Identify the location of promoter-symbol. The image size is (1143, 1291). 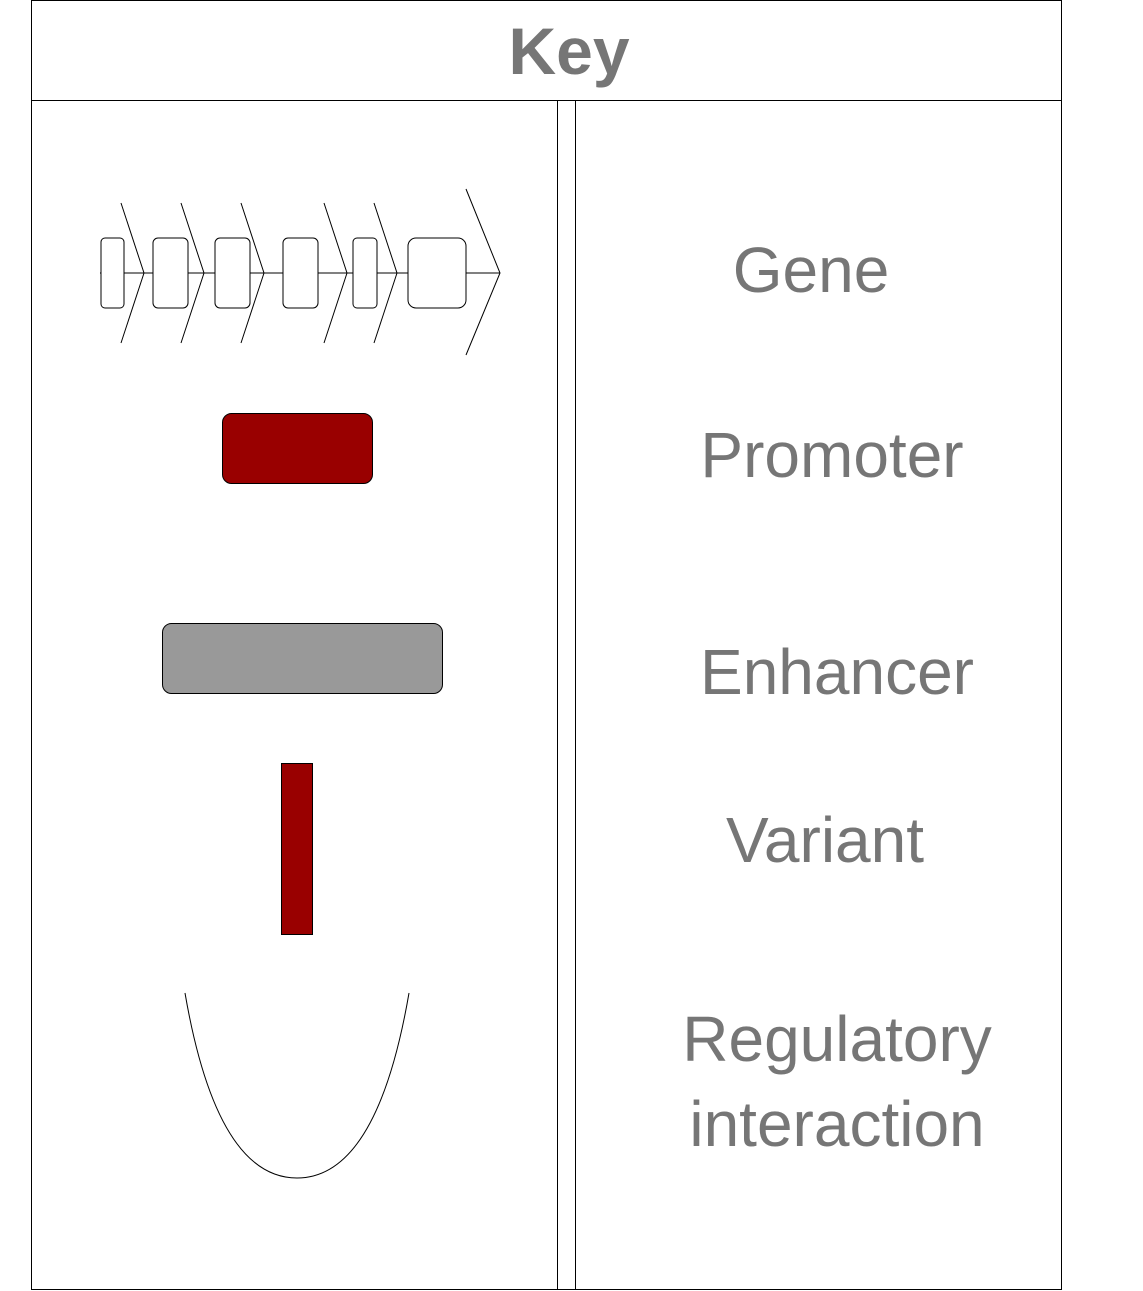
(297, 448).